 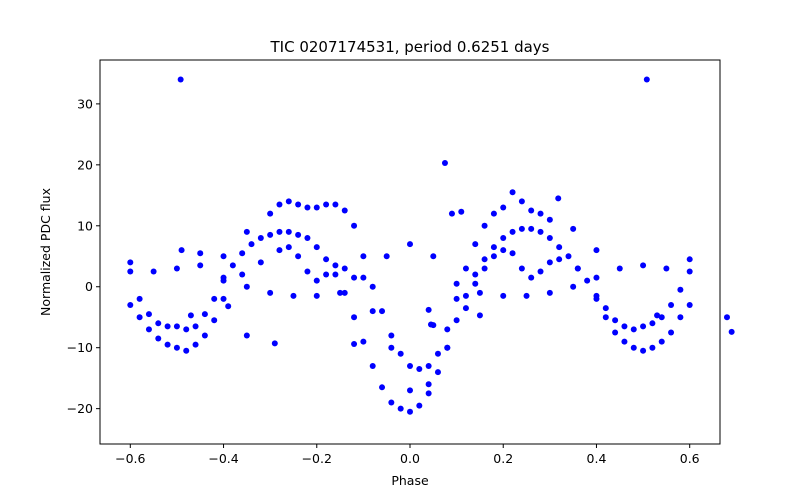 What do you see at coordinates (80, 408) in the screenshot?
I see `y-tick-label: −20` at bounding box center [80, 408].